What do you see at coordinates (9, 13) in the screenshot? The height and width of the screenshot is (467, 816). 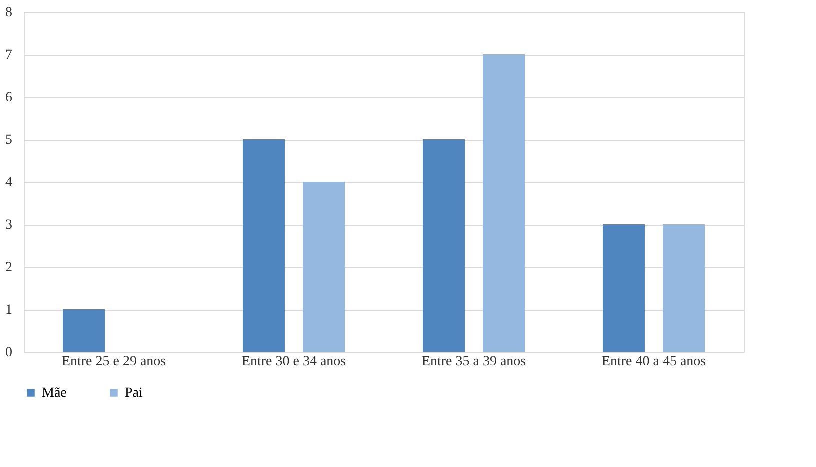 I see `y-tick-label: 8` at bounding box center [9, 13].